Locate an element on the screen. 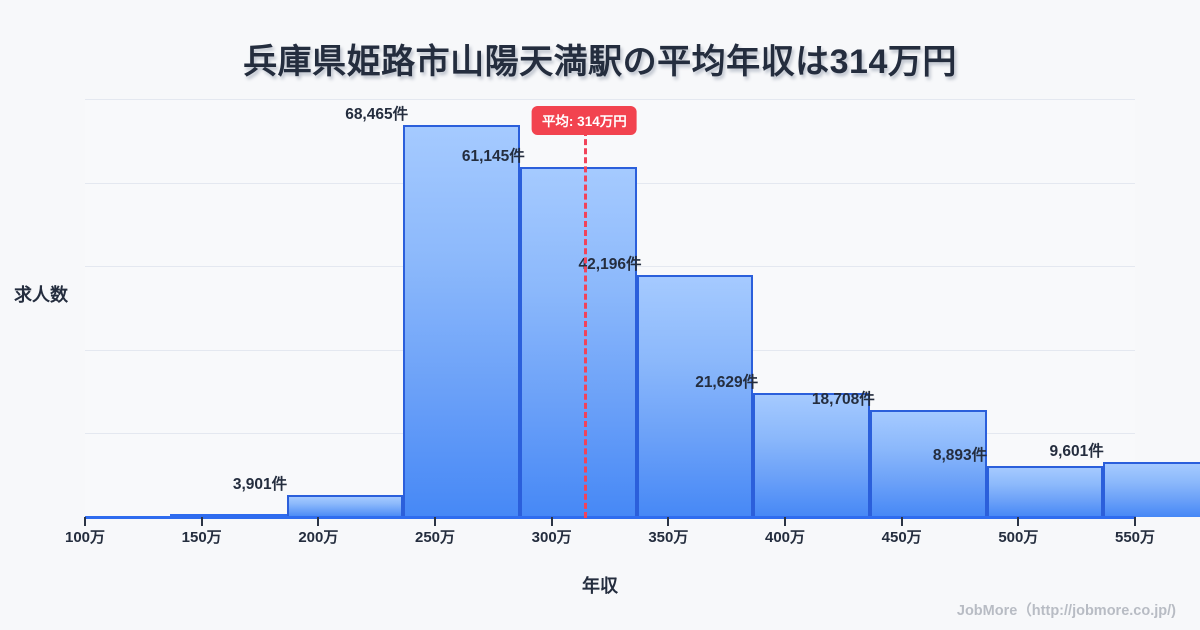 The height and width of the screenshot is (630, 1200). bar-value-label: 9,601件 is located at coordinates (1076, 452).